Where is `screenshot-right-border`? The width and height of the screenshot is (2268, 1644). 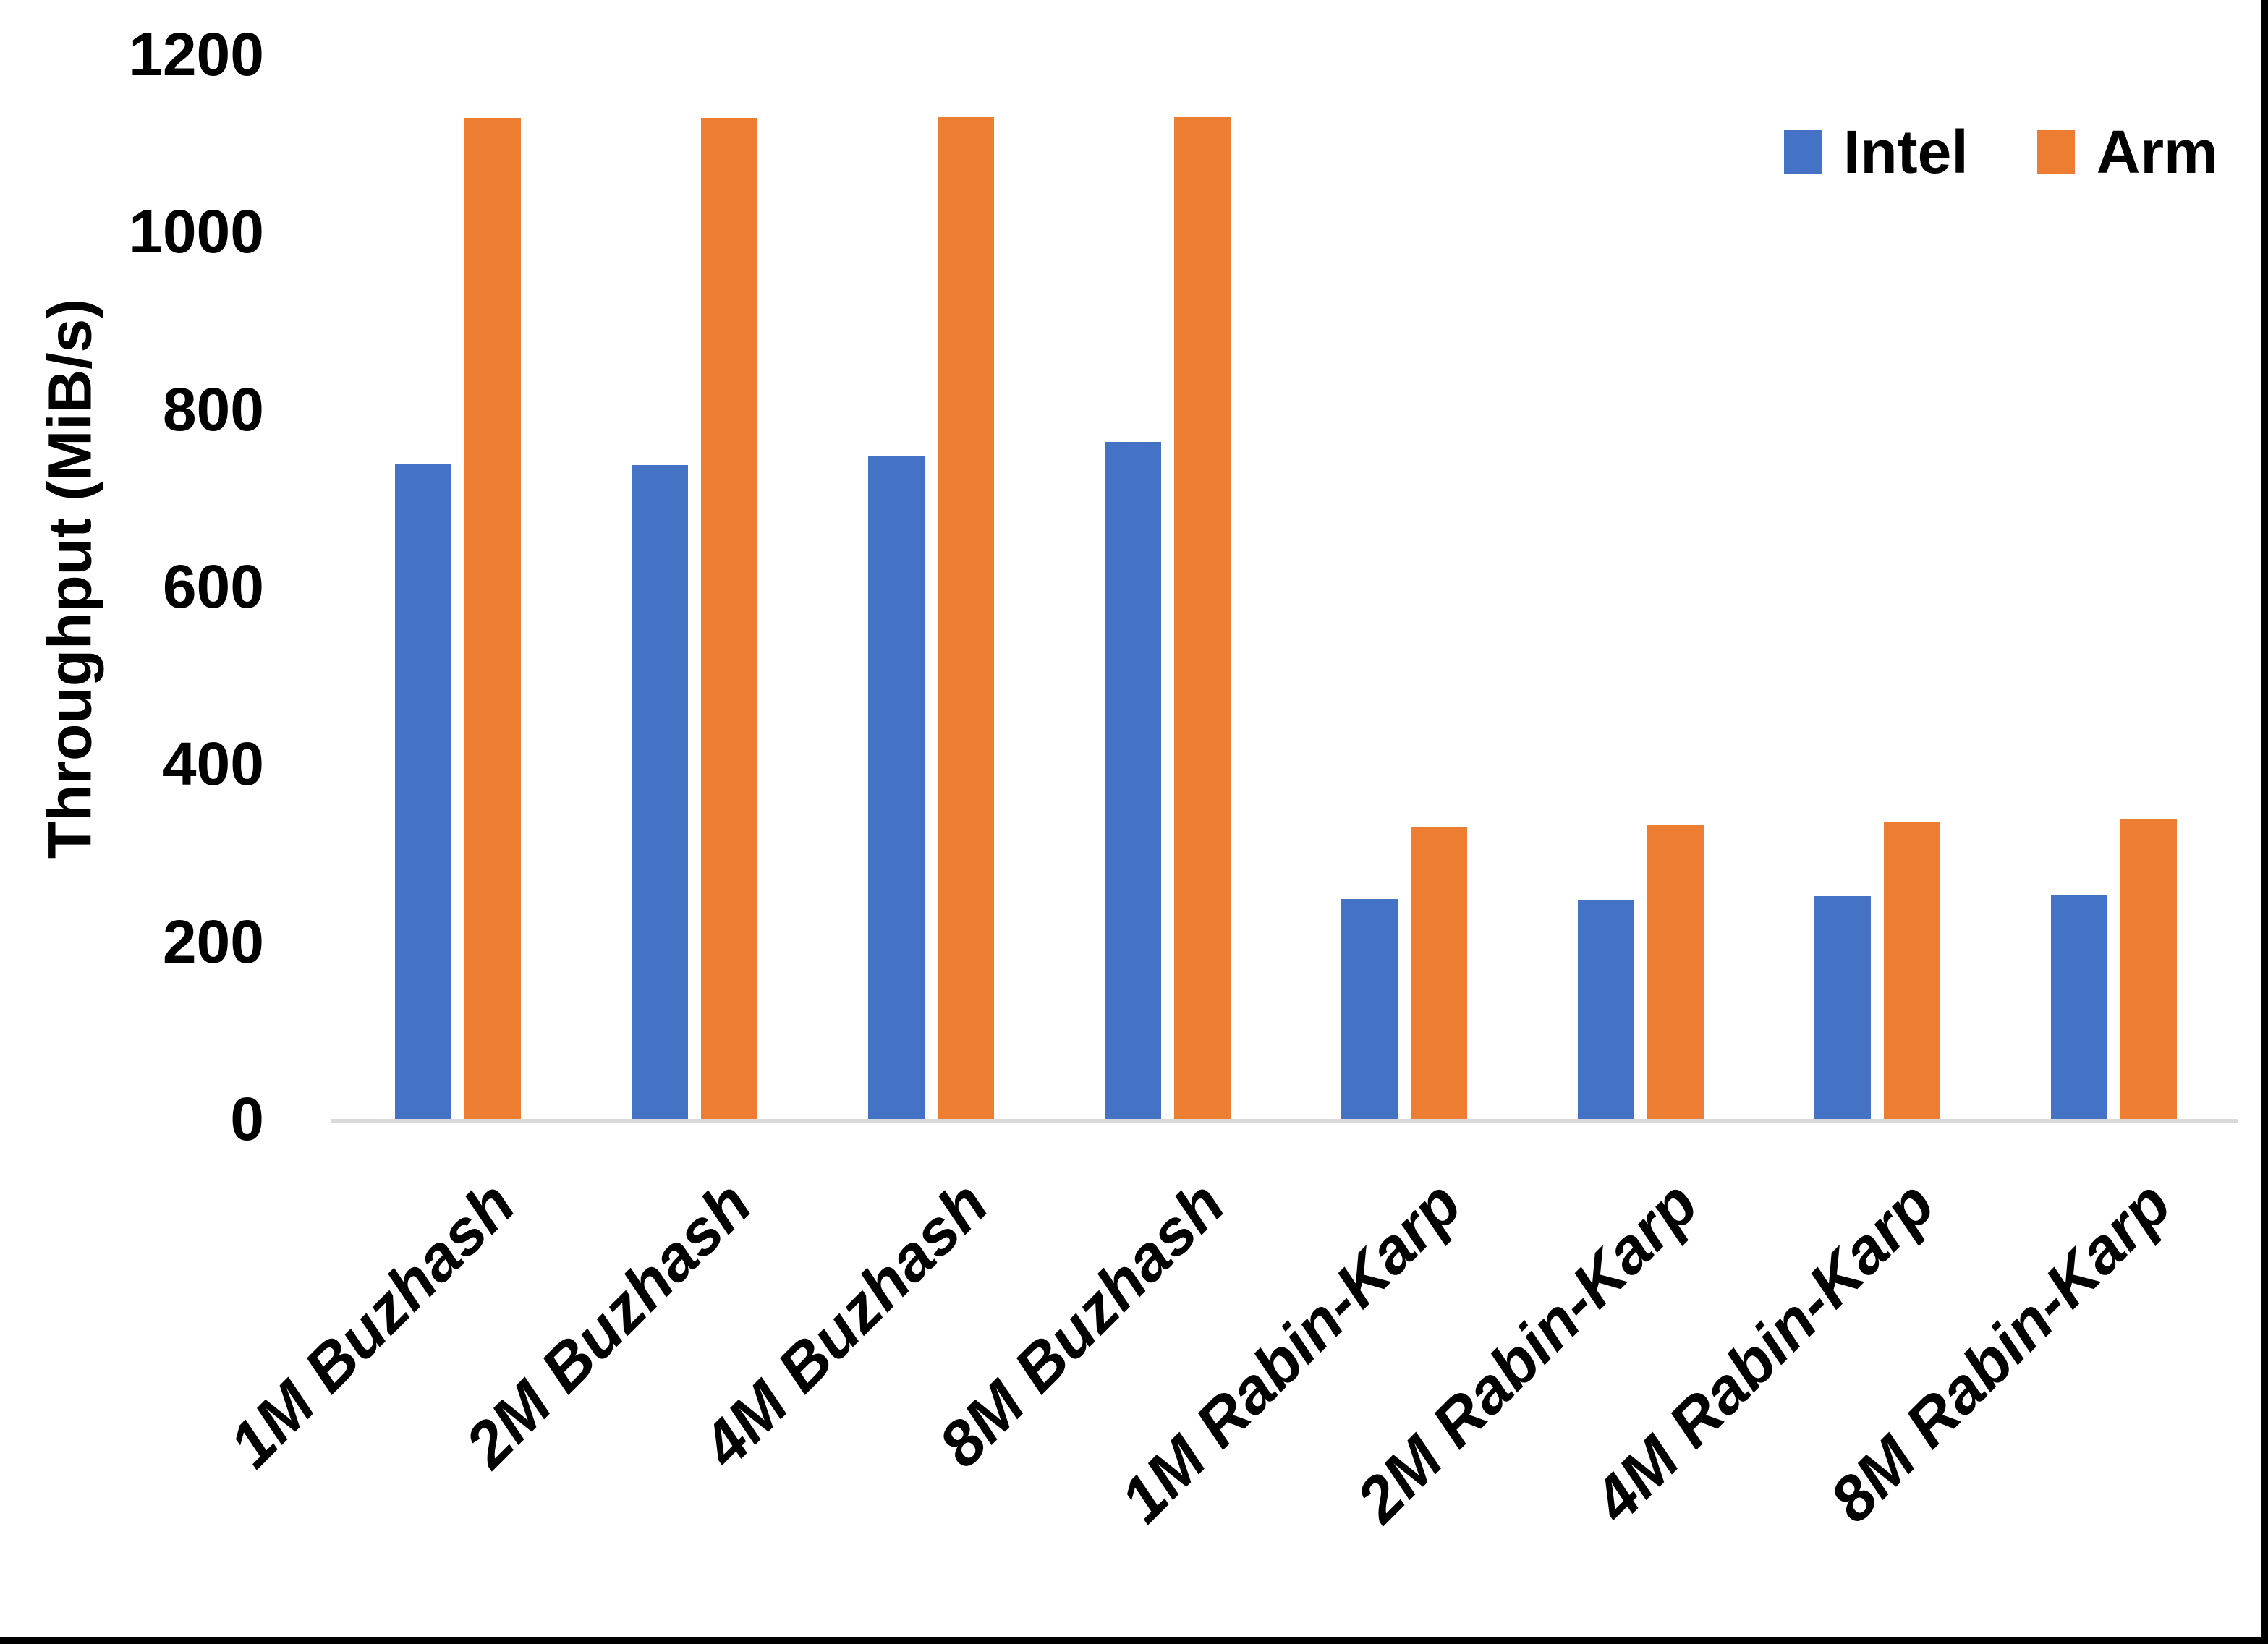
screenshot-right-border is located at coordinates (2264, 822).